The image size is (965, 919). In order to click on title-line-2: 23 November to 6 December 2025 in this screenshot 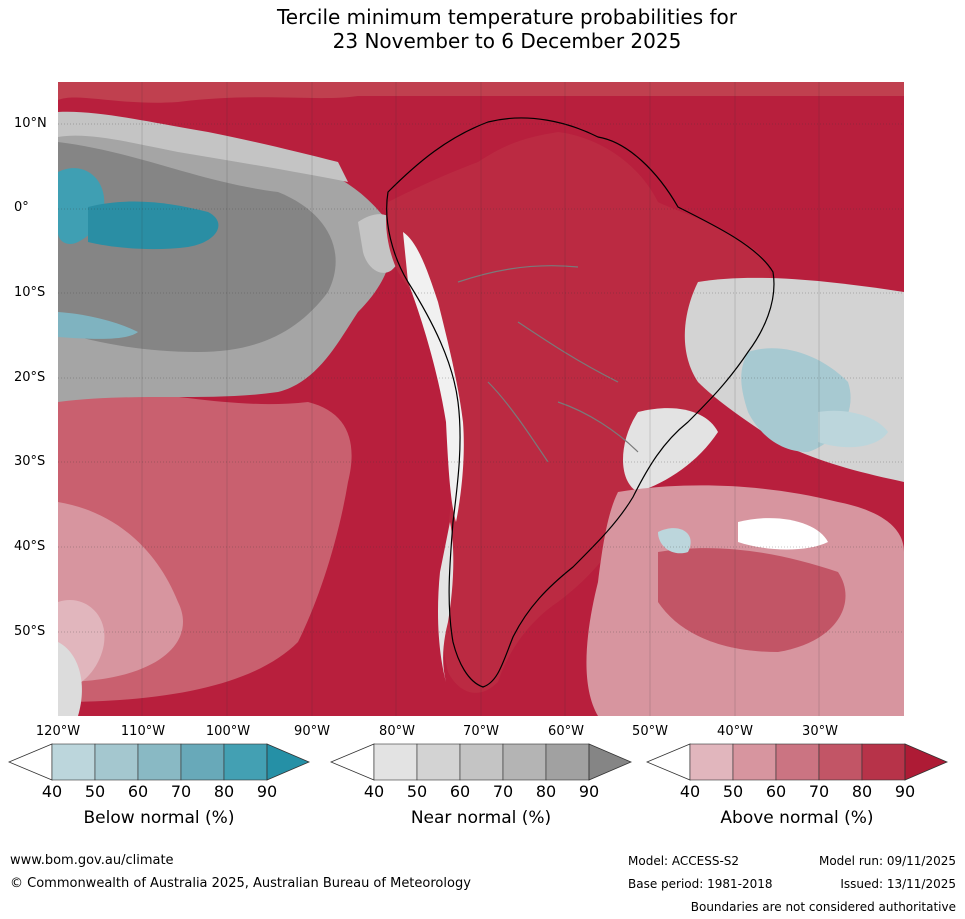, I will do `click(507, 41)`.